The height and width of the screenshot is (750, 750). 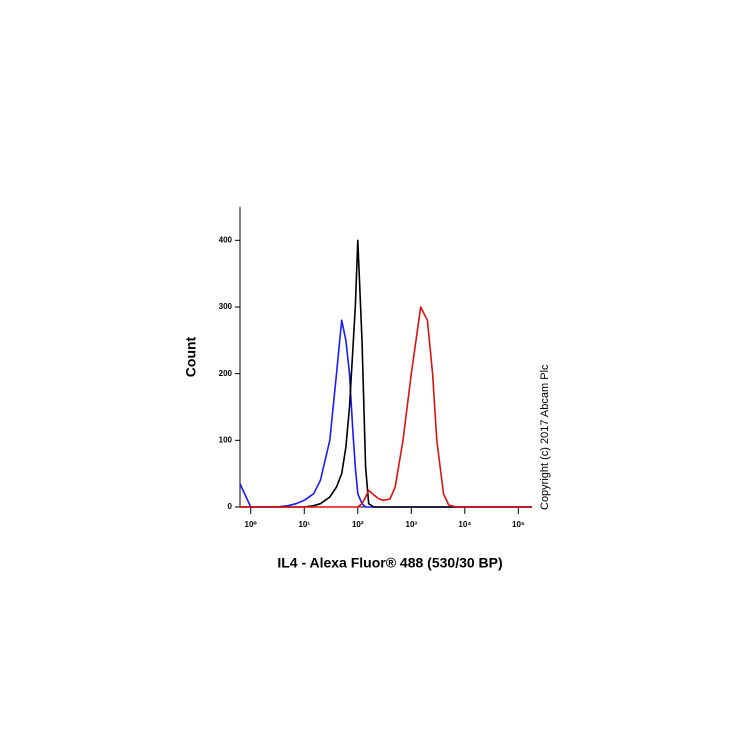 What do you see at coordinates (226, 239) in the screenshot?
I see `y-tick-label: 400` at bounding box center [226, 239].